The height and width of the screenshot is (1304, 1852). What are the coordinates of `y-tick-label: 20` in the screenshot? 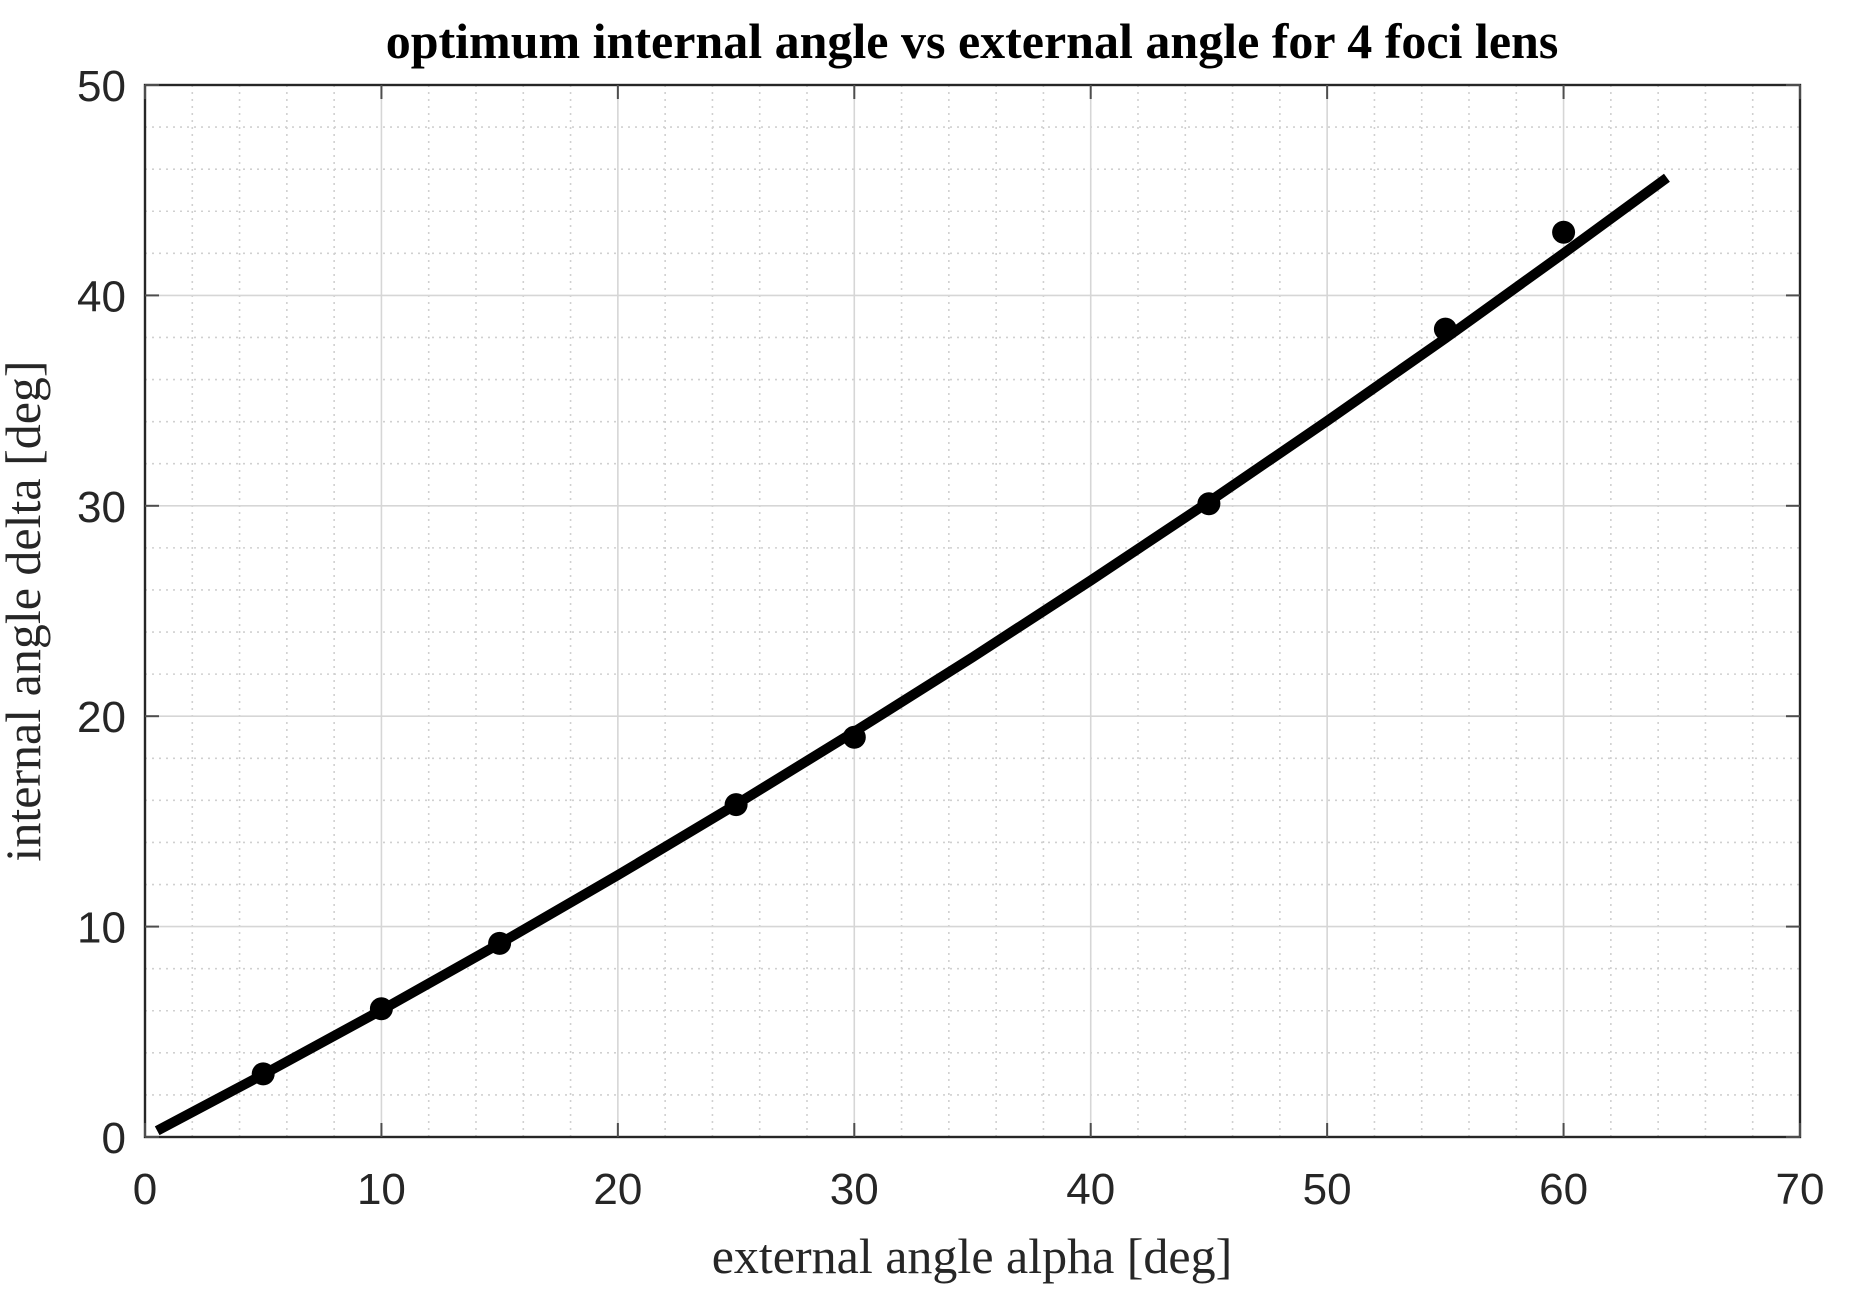 It's located at (101, 717).